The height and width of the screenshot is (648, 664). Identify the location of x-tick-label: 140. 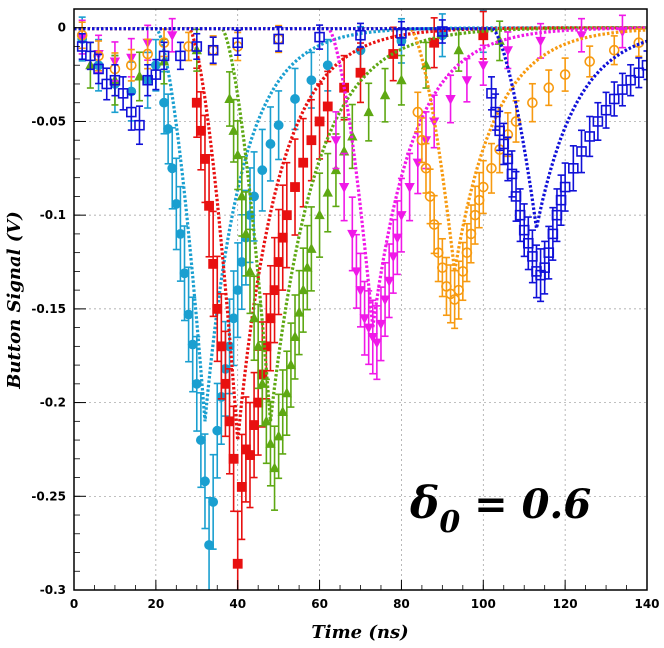
(646, 604).